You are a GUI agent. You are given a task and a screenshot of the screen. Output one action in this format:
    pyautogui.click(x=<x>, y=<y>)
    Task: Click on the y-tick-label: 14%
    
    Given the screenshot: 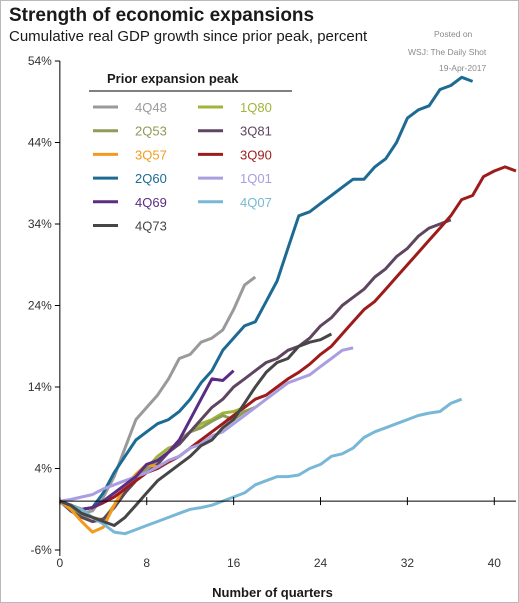 What is the action you would take?
    pyautogui.click(x=40, y=387)
    